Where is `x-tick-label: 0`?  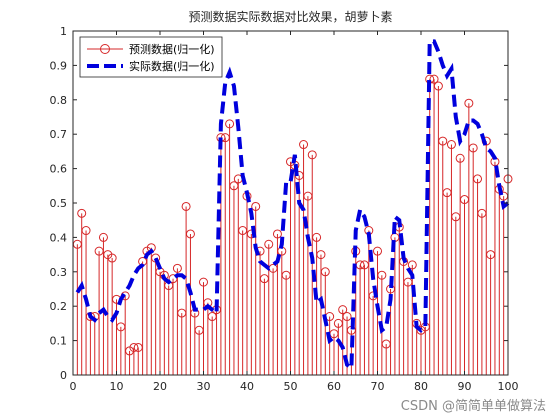 x-tick-label: 0 is located at coordinates (73, 386).